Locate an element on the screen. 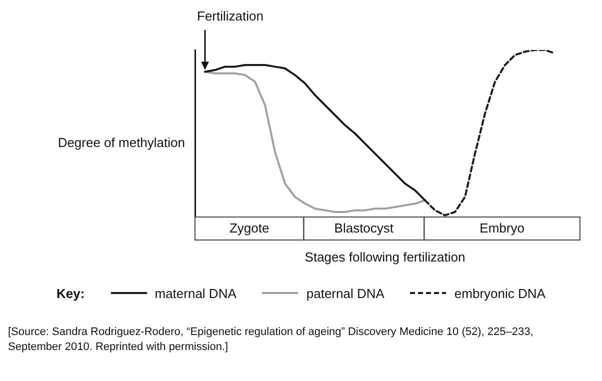 This screenshot has width=602, height=381. text: [Source: Sandra Rodriguez-Rodero, “Epigenetic regulation of ageing” Discovery Medicine 10 (52), 225–233, September 2010. Reprinted with permission.] is located at coordinates (271, 340).